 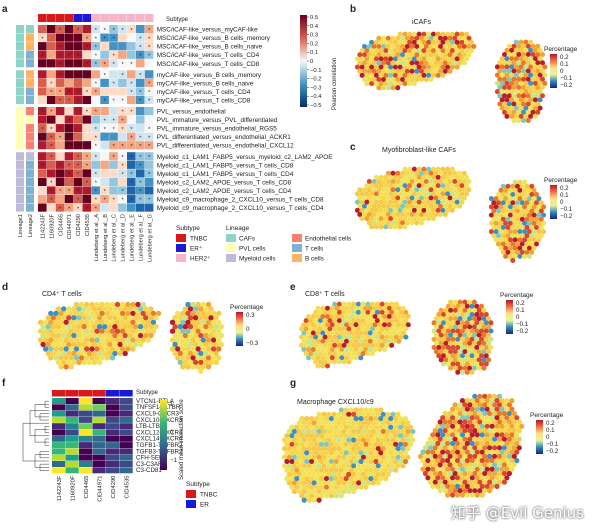 What do you see at coordinates (209, 75) in the screenshot?
I see `row-label: myCAF-like_versus_B cells_memory` at bounding box center [209, 75].